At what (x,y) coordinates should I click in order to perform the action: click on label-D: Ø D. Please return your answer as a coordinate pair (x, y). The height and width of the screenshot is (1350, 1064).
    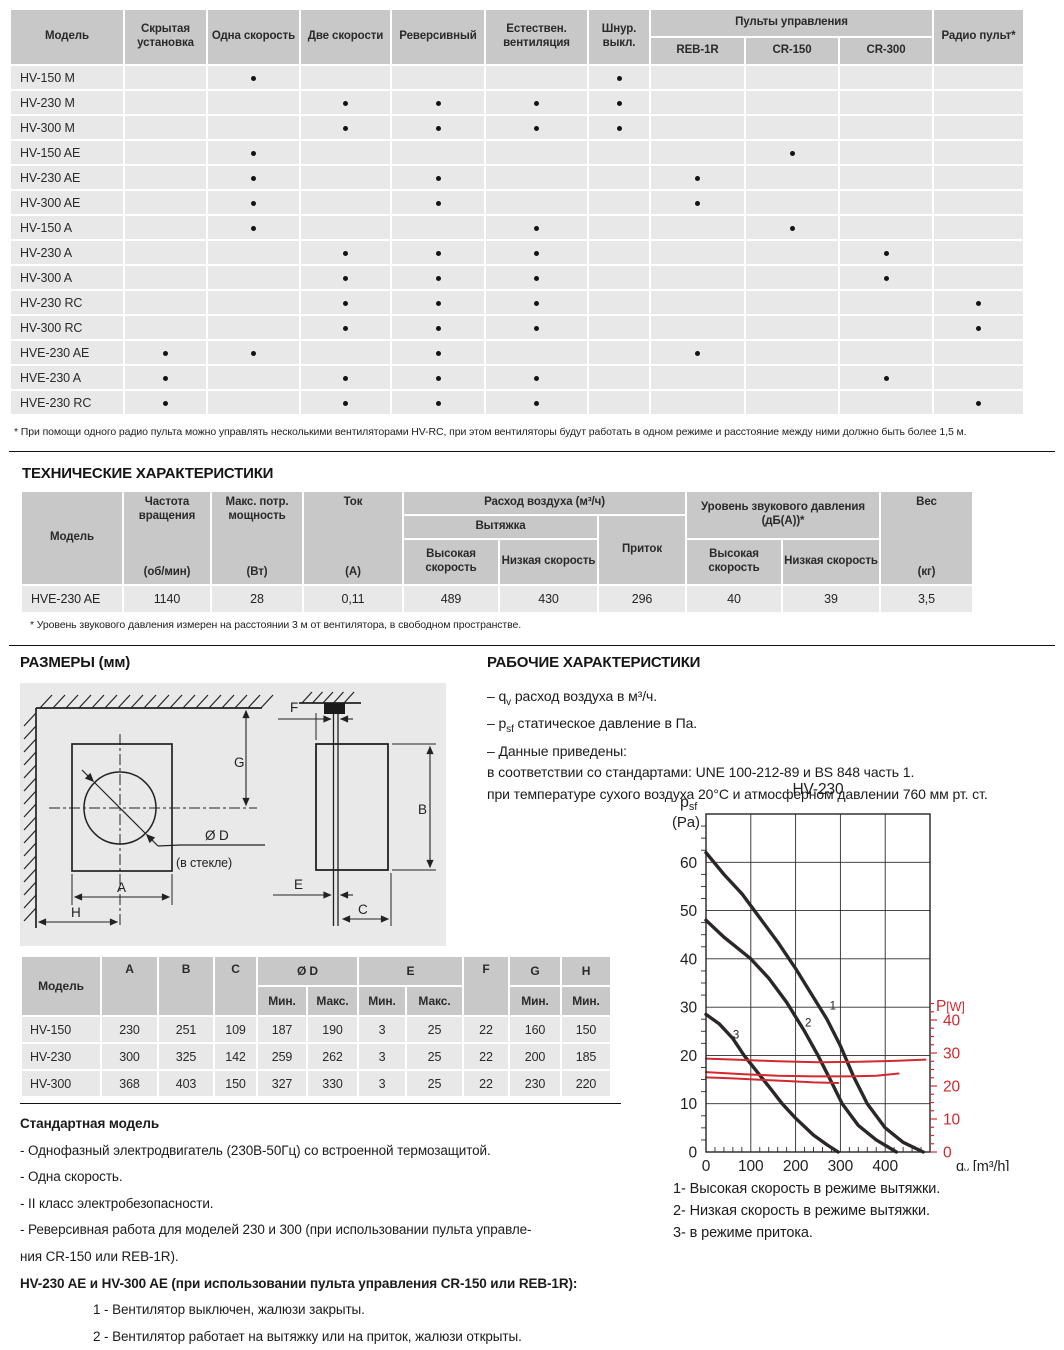
    Looking at the image, I should click on (217, 835).